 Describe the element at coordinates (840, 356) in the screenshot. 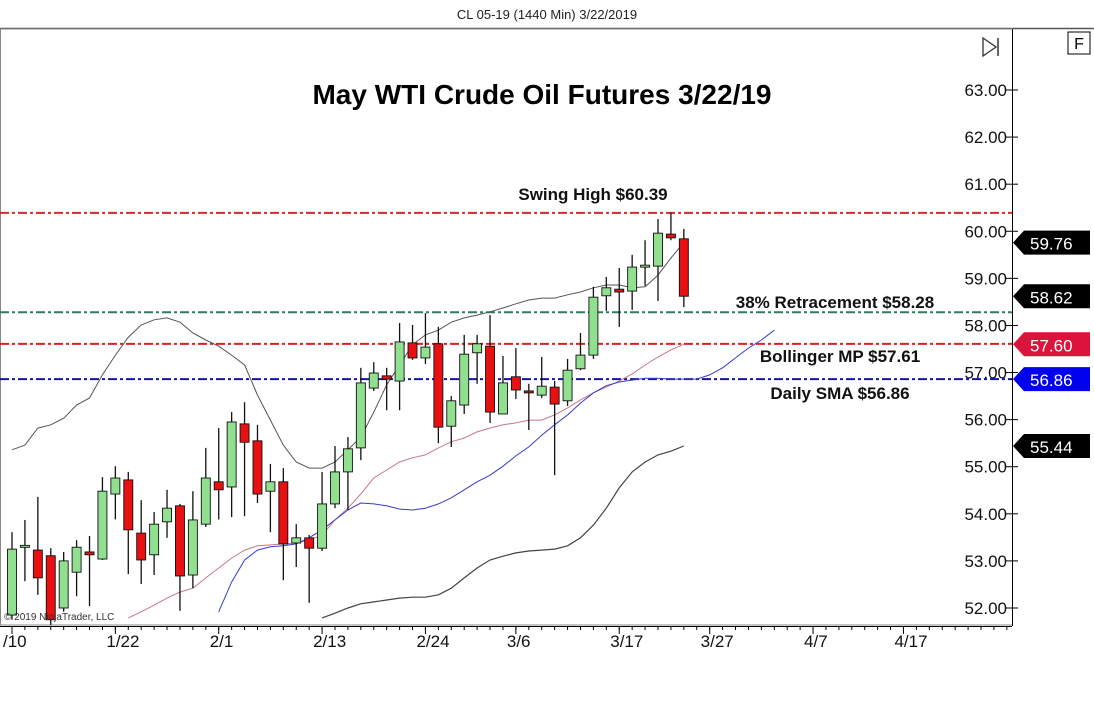

I see `annotation-bollinger-mp: Bollinger MP $57.61` at that location.